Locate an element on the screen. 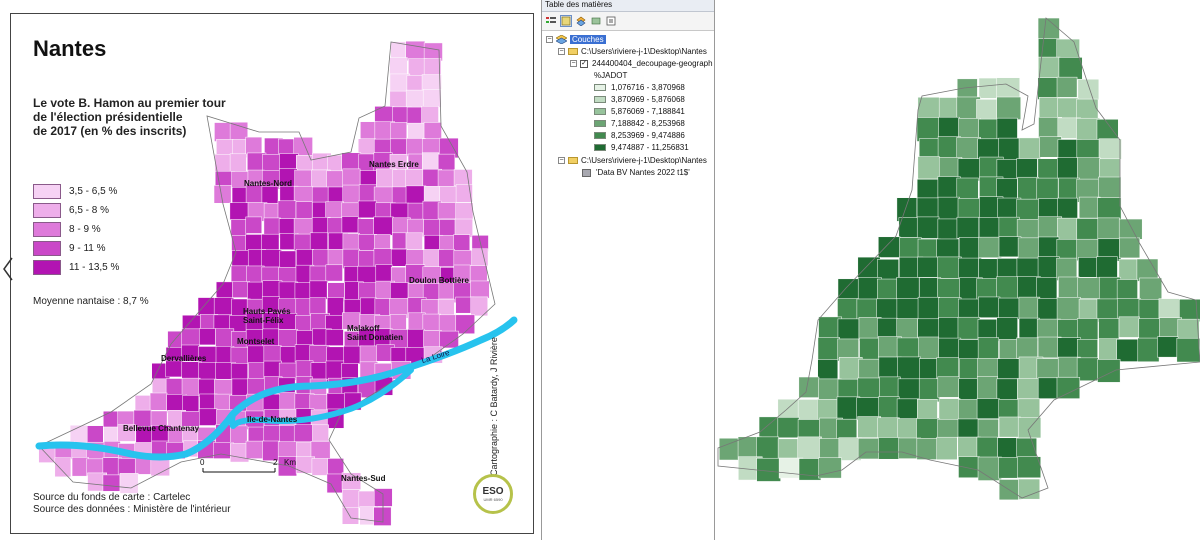  map-title: Nantes is located at coordinates (70, 48).